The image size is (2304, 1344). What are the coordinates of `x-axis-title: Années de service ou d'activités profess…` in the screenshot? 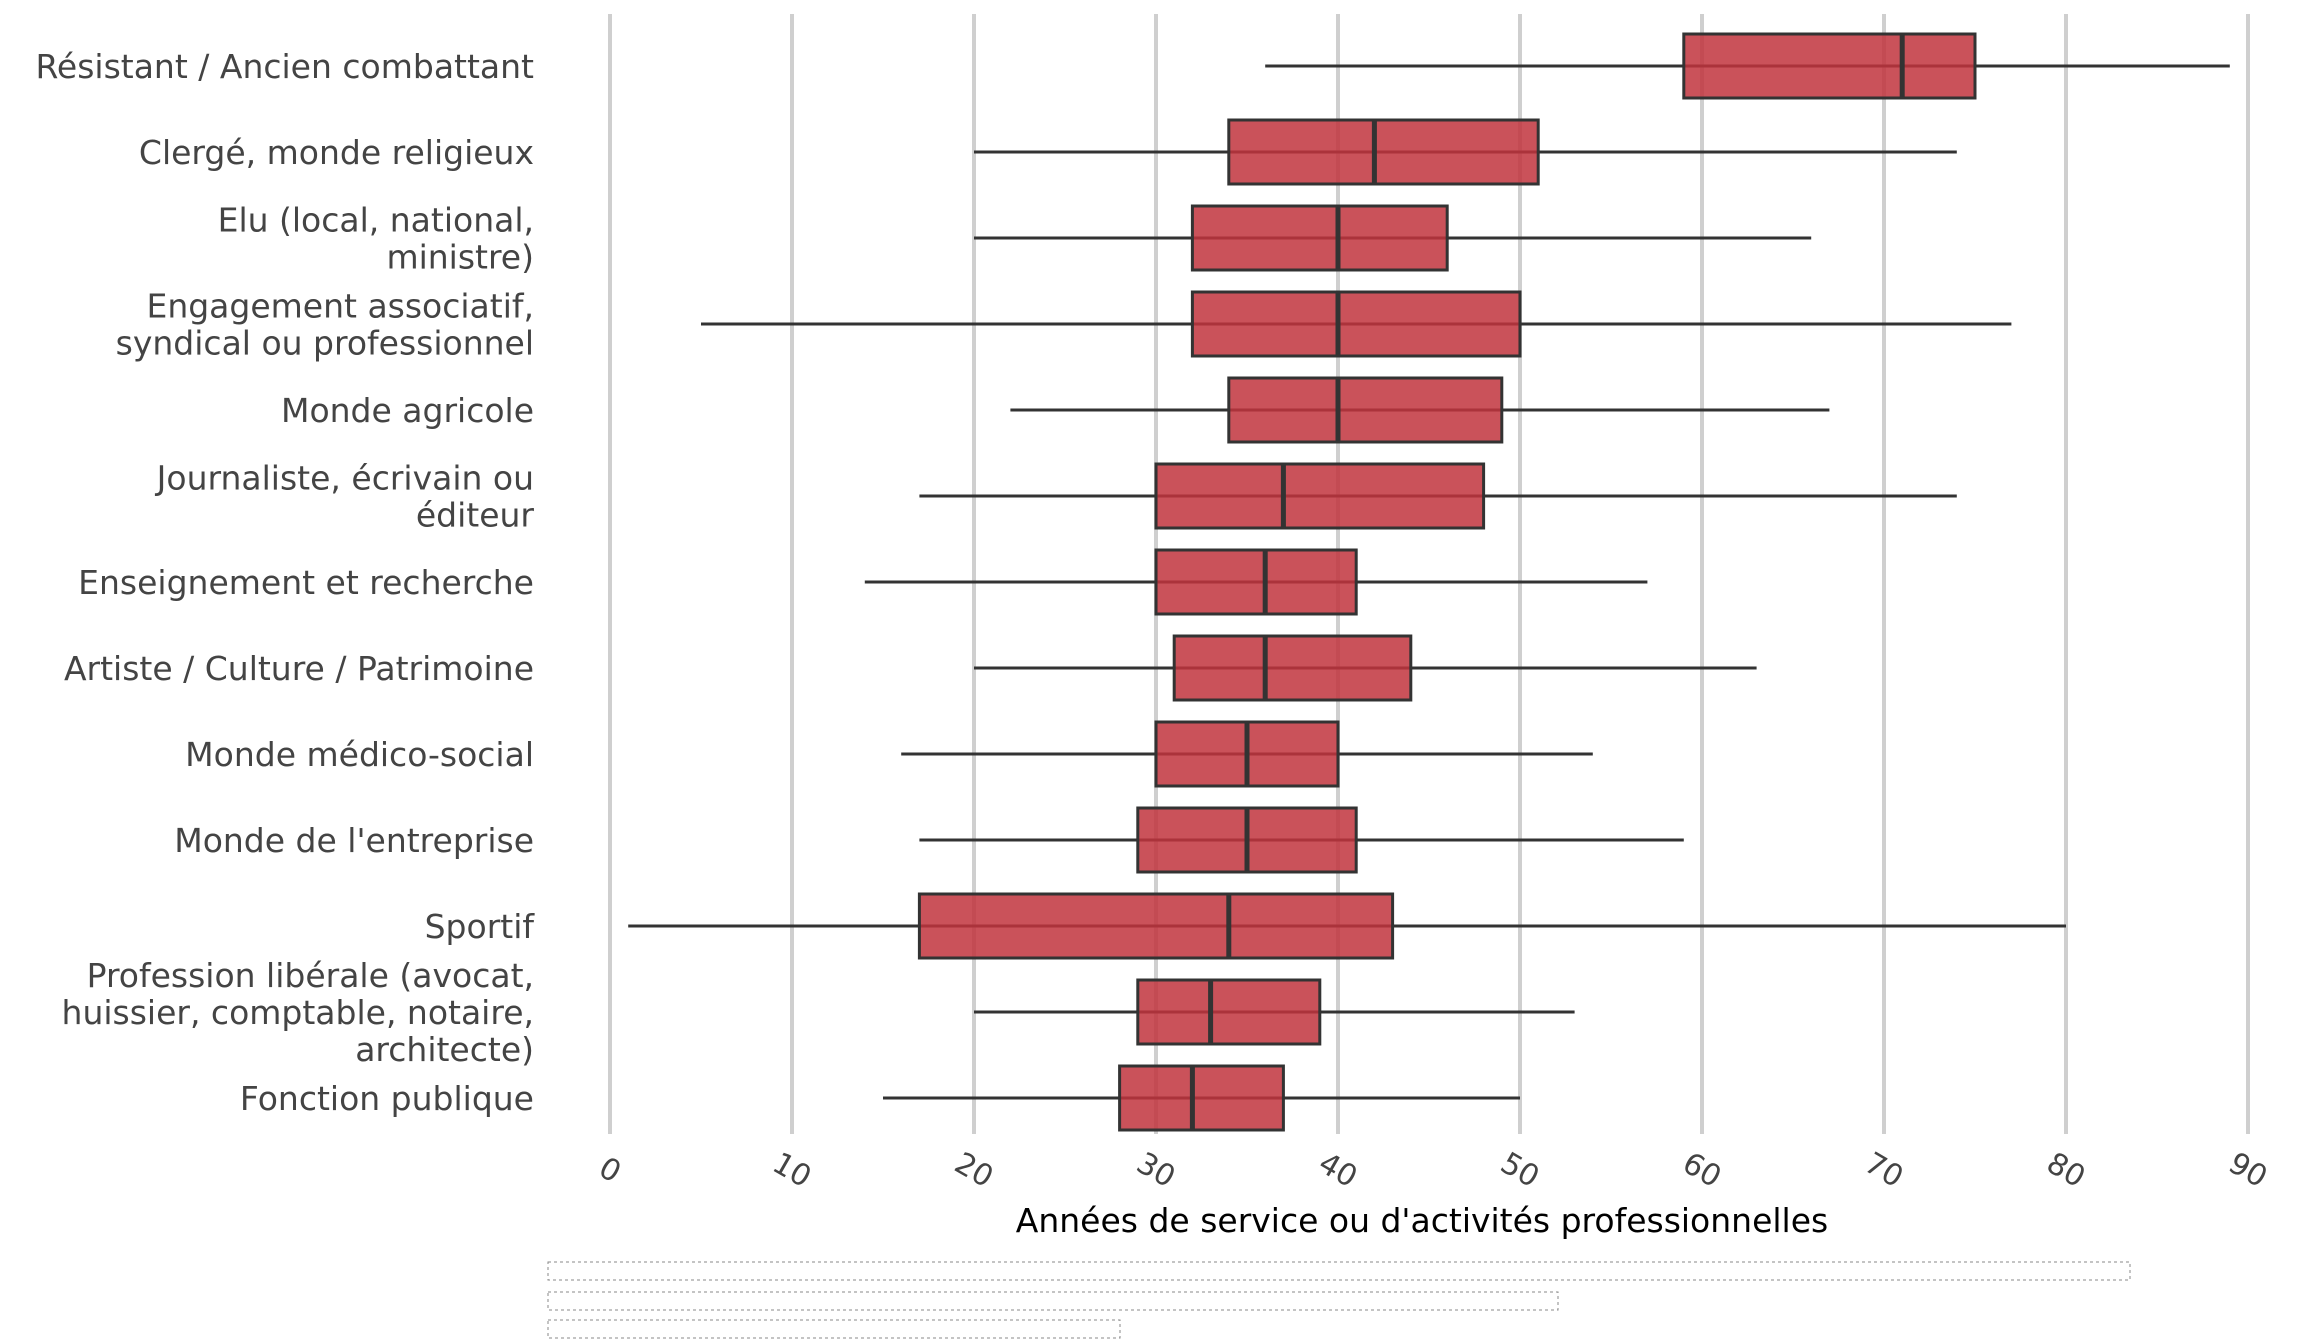 It's located at (1422, 1220).